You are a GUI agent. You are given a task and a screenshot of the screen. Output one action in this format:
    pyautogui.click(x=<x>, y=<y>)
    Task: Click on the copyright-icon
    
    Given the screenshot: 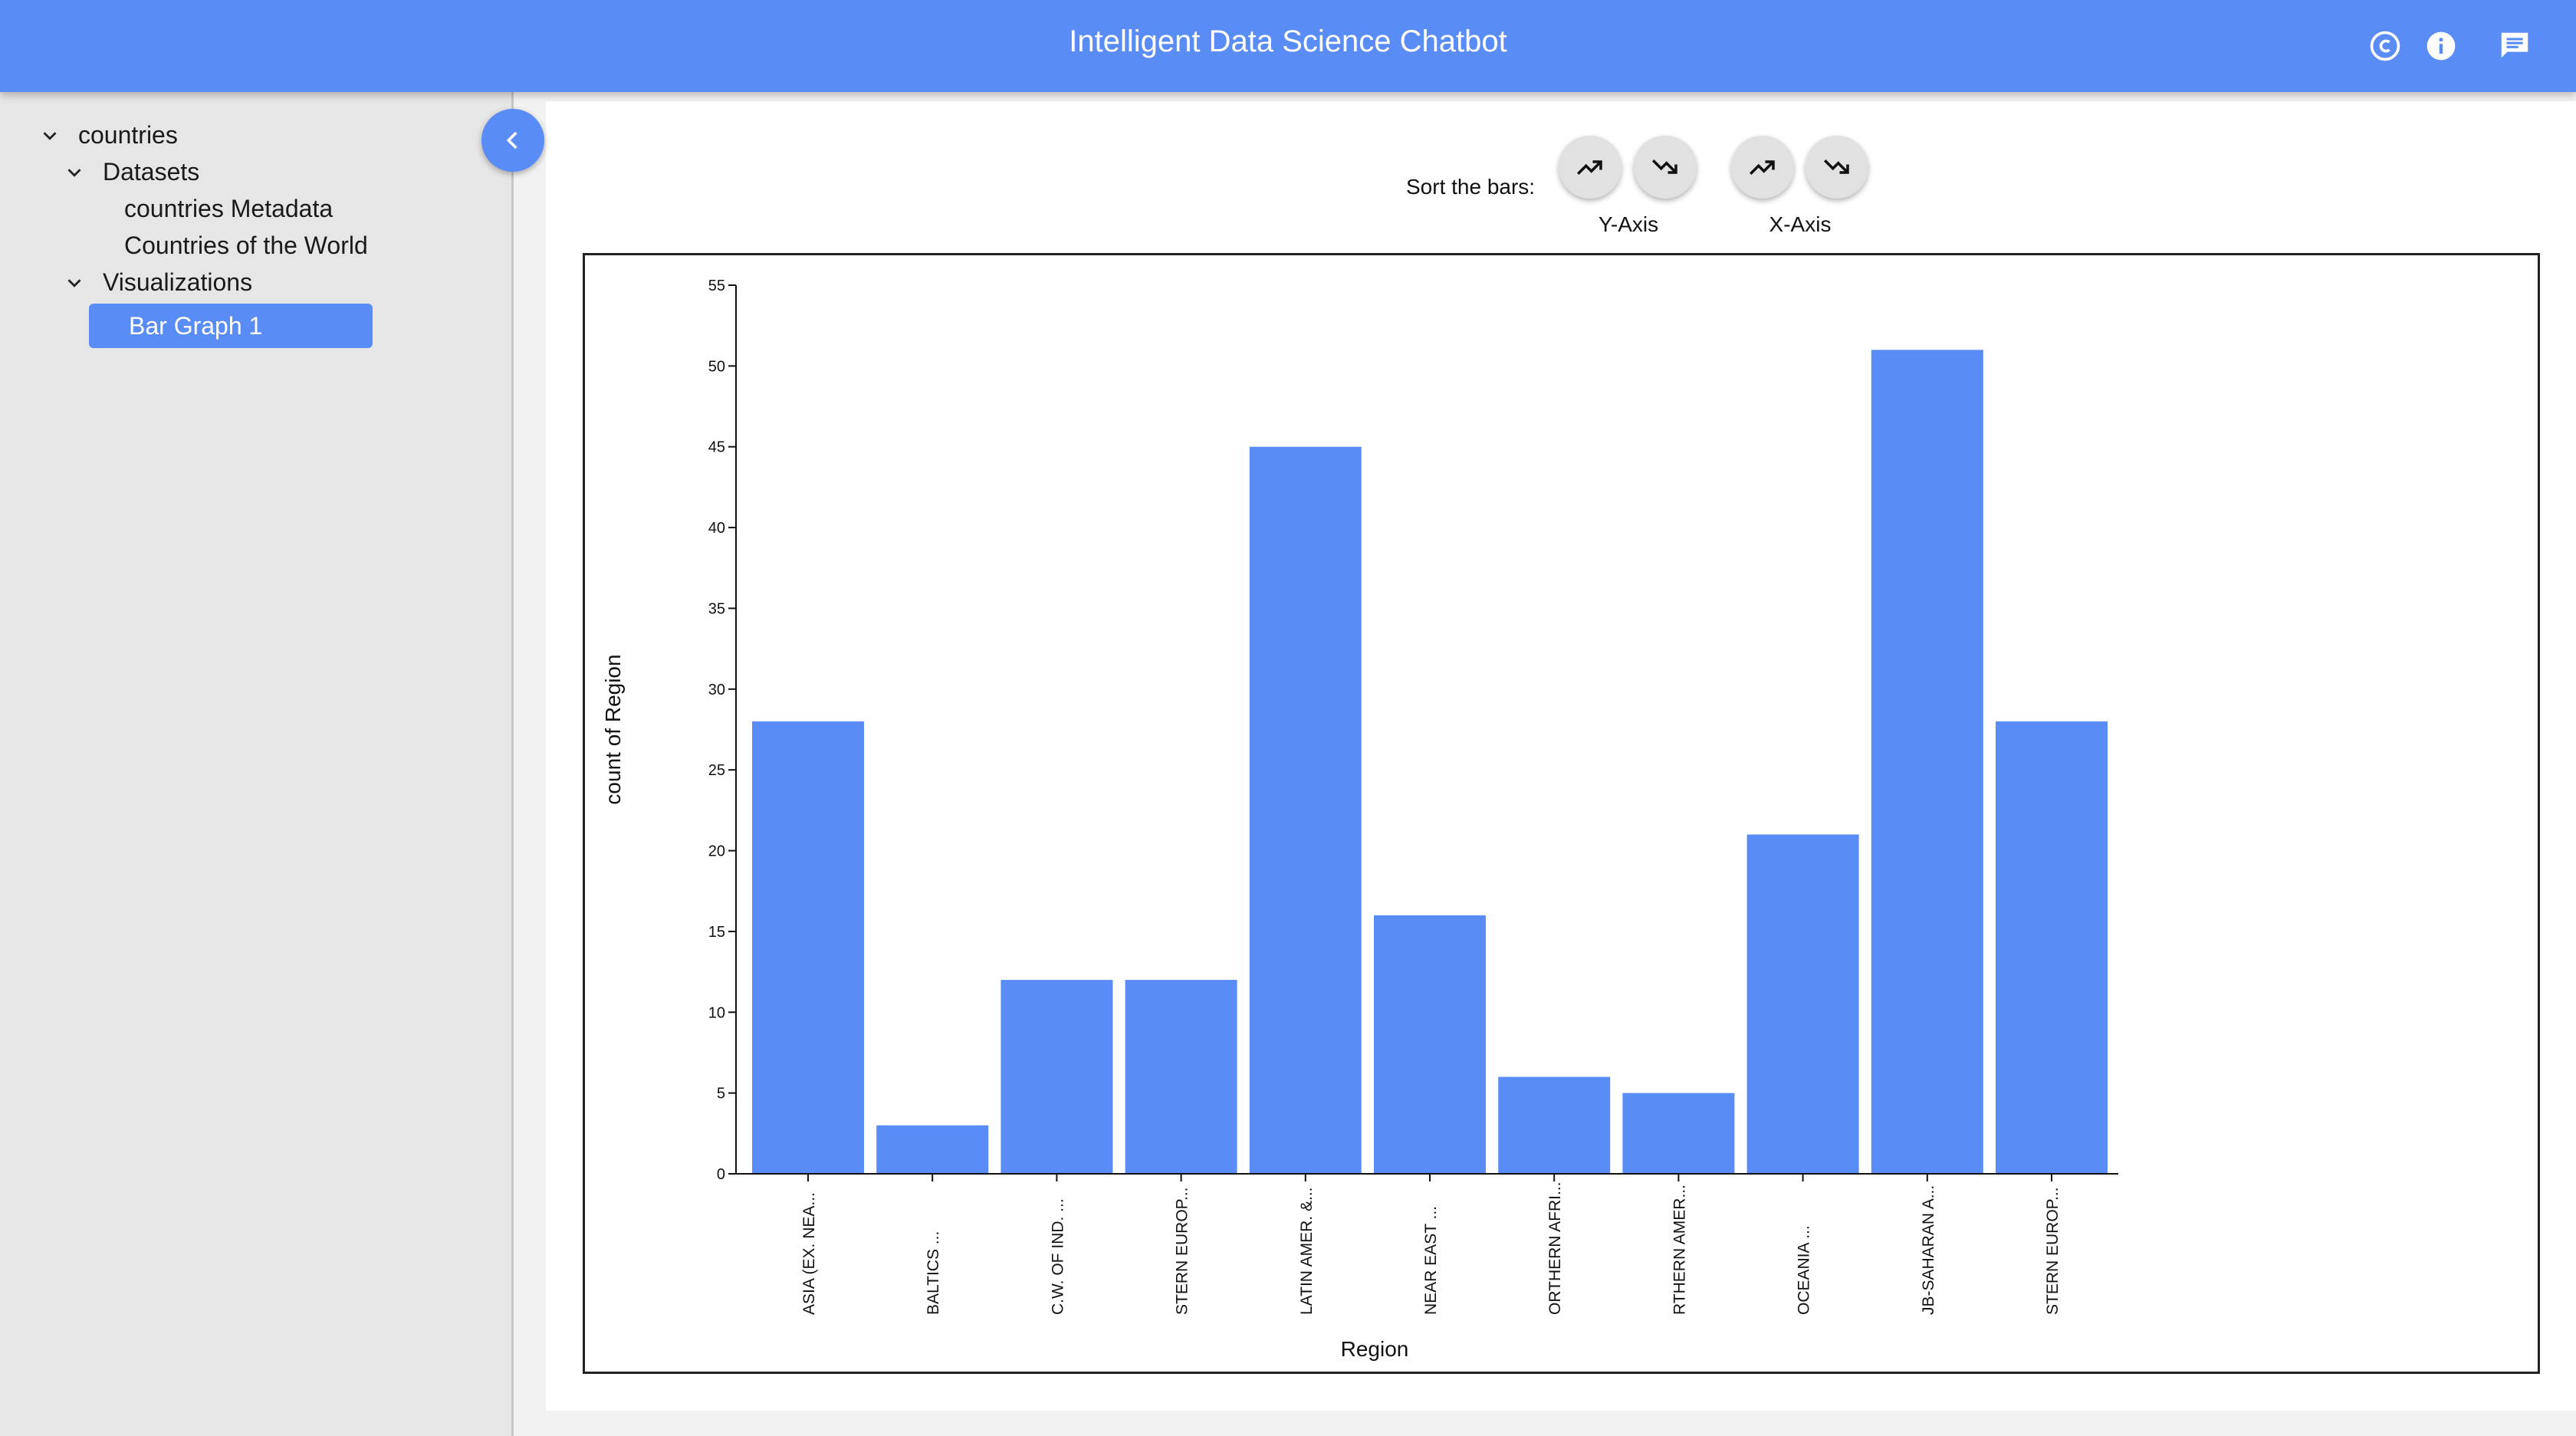 What is the action you would take?
    pyautogui.click(x=2386, y=46)
    